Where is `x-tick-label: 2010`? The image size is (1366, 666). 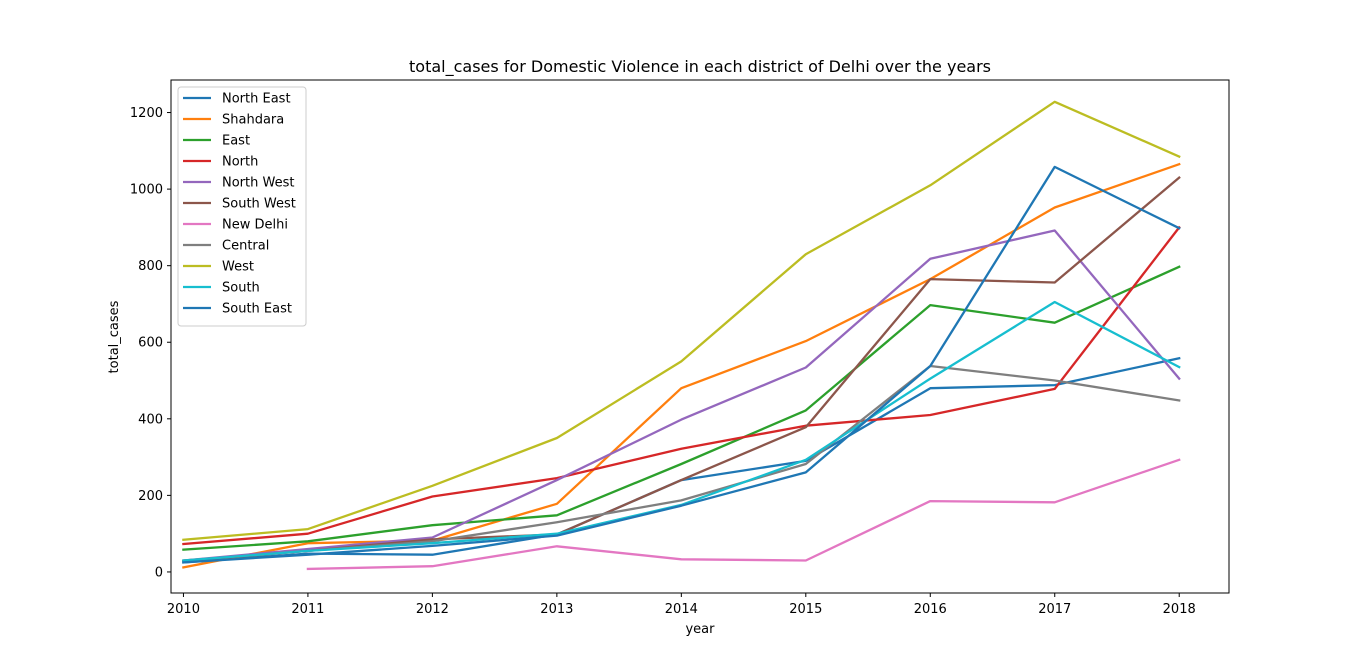
x-tick-label: 2010 is located at coordinates (183, 609).